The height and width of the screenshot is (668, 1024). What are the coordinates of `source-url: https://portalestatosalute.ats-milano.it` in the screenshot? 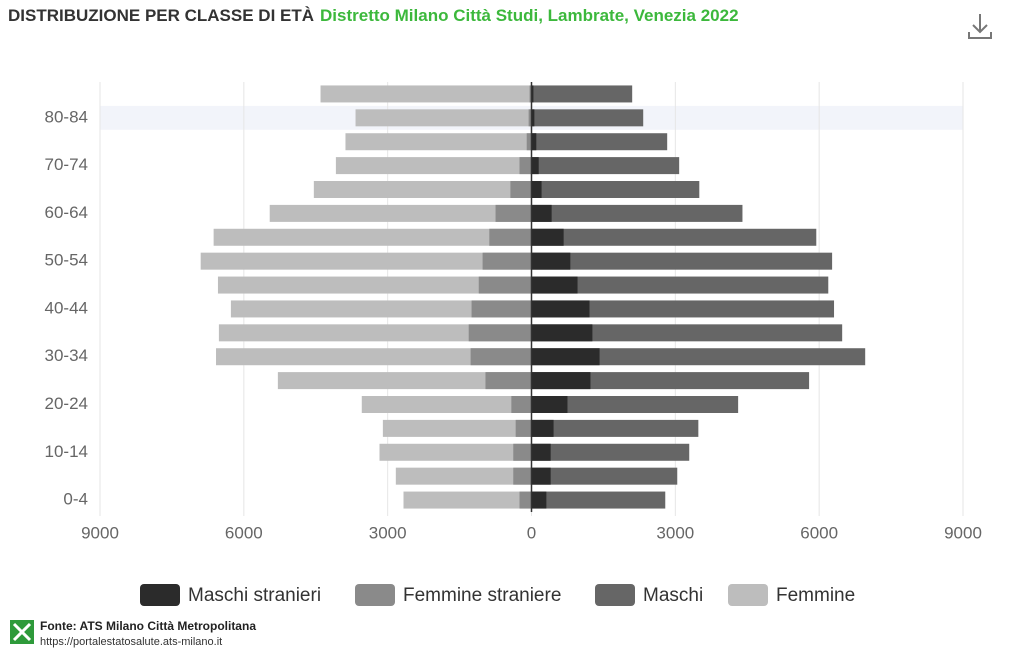 It's located at (131, 642).